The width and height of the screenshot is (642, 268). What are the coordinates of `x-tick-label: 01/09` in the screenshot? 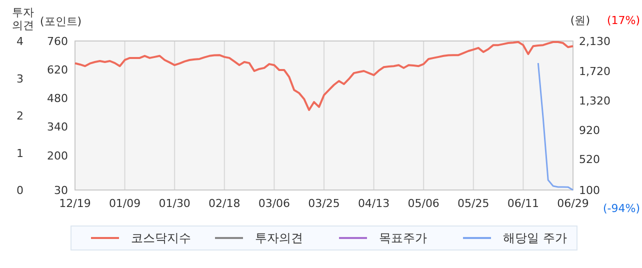 It's located at (124, 203).